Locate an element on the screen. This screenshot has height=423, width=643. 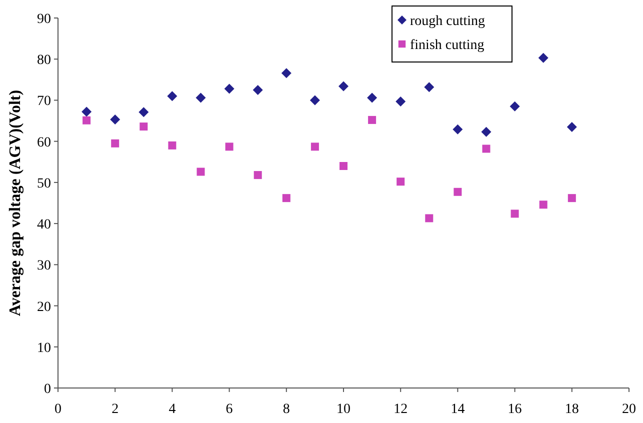
legend-label: finish cutting is located at coordinates (447, 45).